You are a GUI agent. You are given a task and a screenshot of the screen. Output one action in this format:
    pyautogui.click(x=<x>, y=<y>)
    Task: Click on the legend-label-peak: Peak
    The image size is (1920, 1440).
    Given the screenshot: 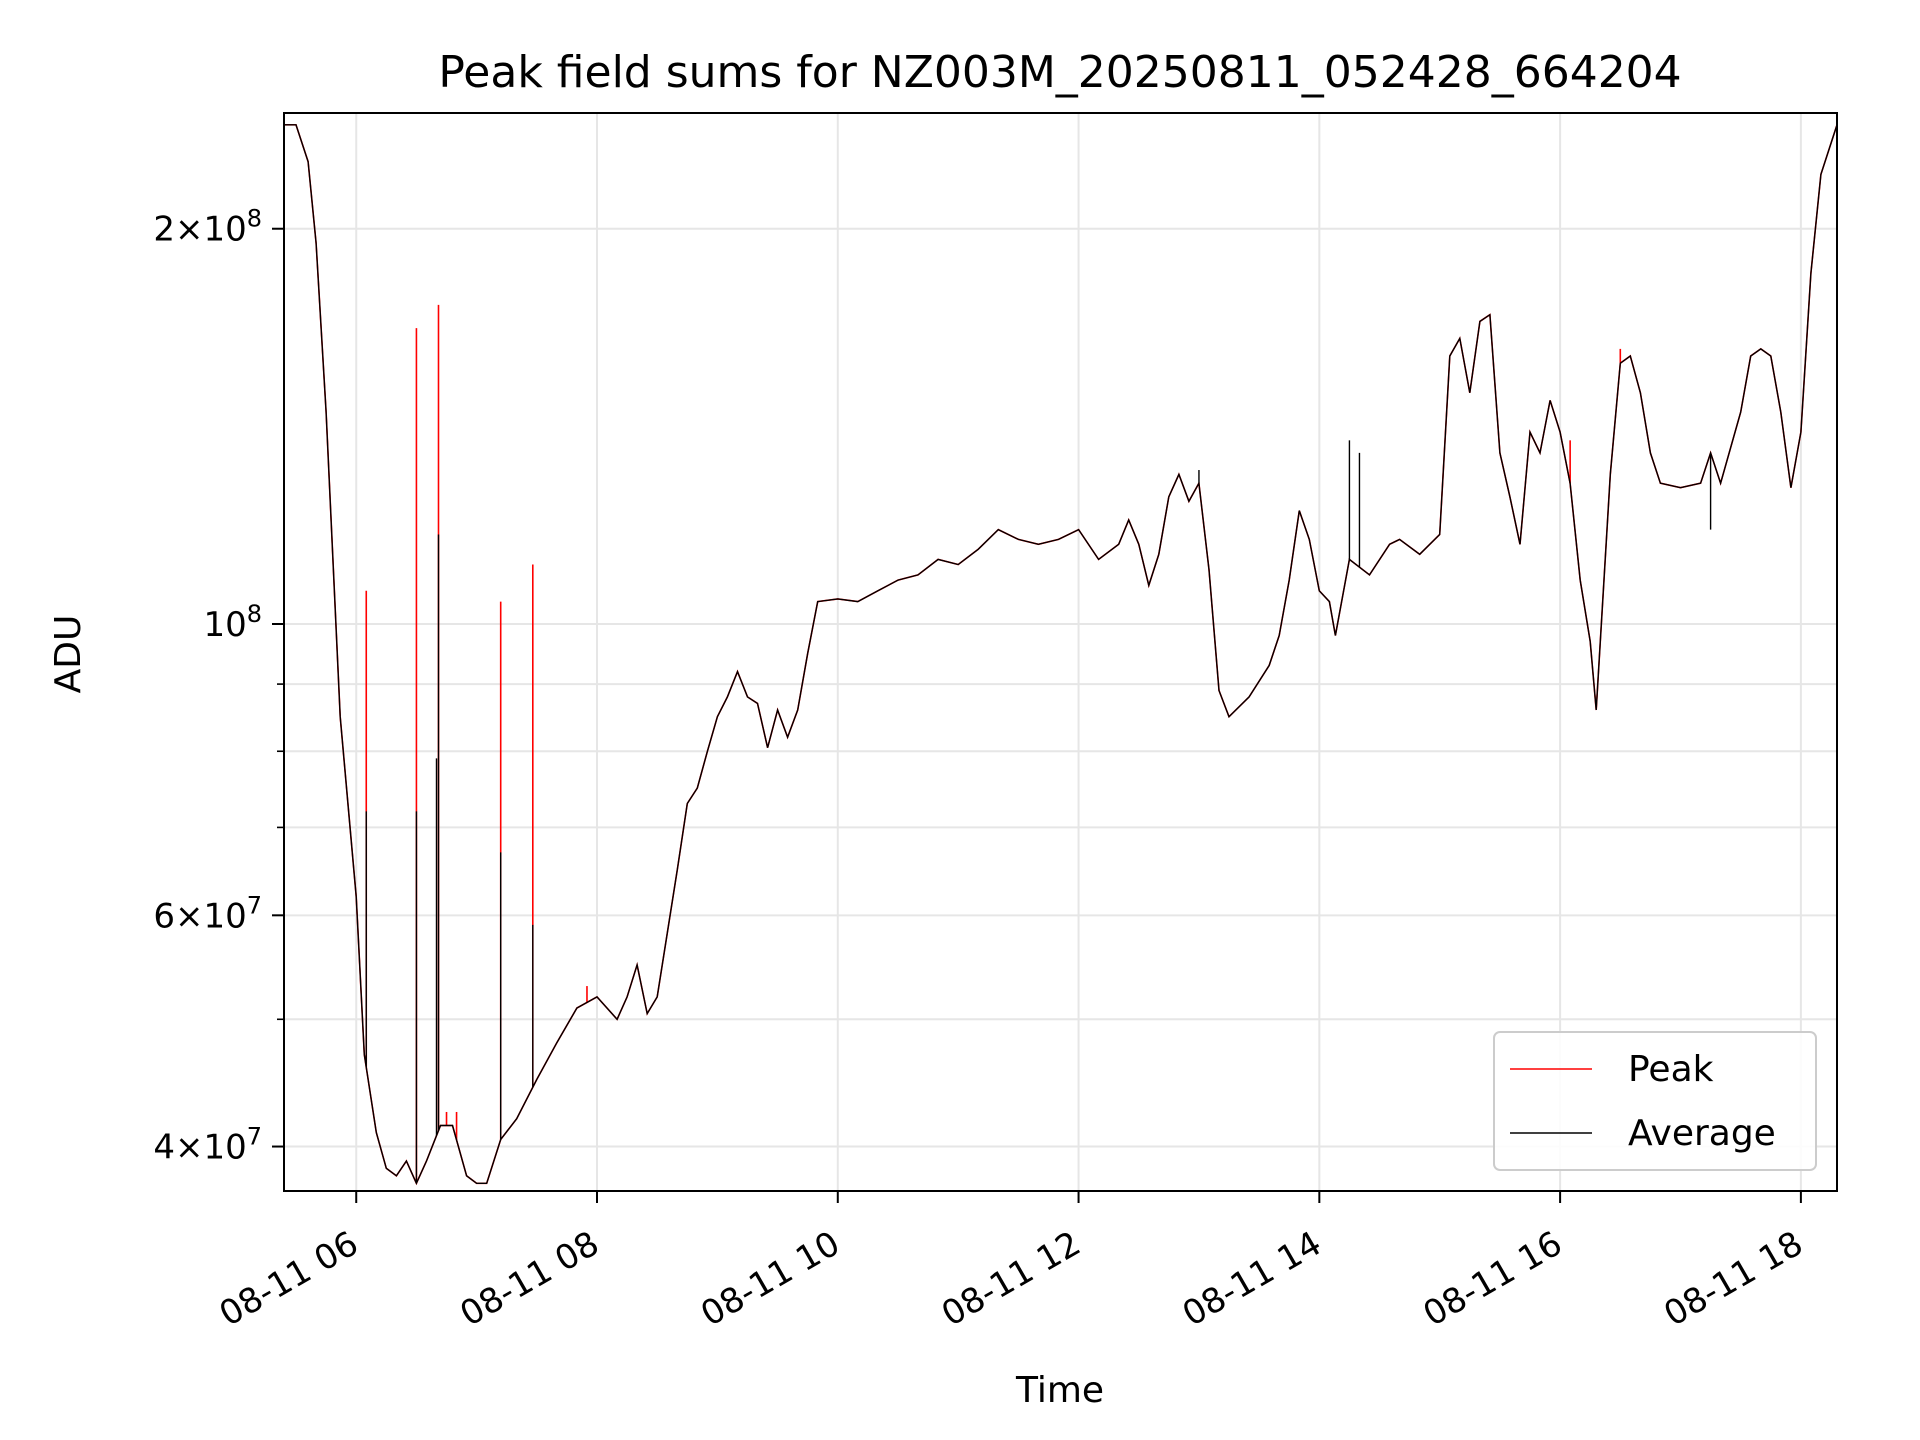 What is the action you would take?
    pyautogui.click(x=1671, y=1069)
    